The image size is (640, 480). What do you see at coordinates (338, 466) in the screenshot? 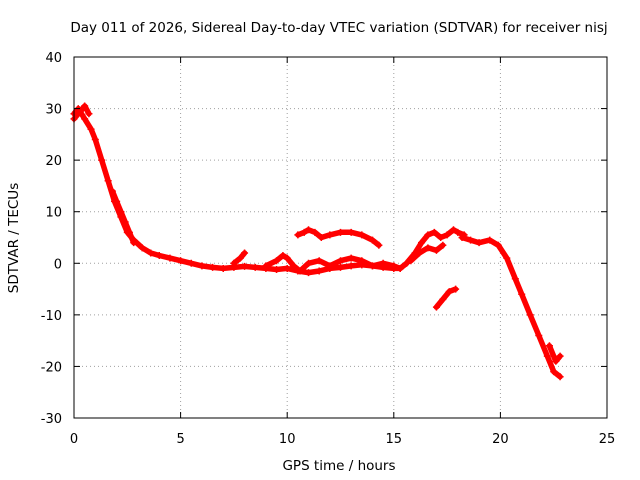
I see `x-axis-title: GPS time / hours` at bounding box center [338, 466].